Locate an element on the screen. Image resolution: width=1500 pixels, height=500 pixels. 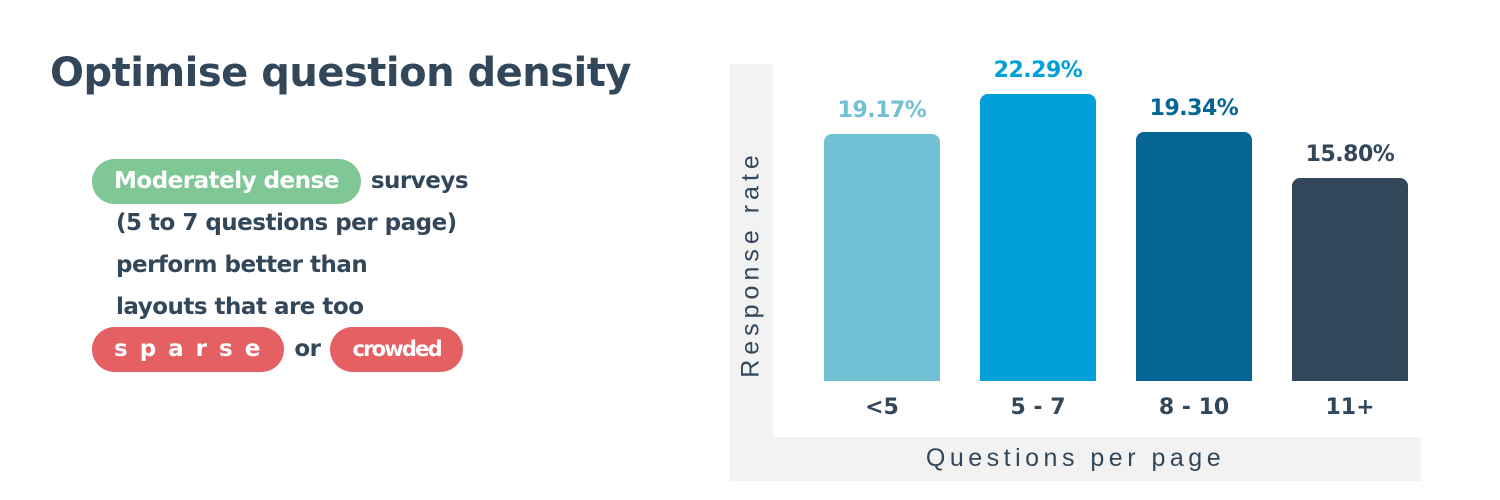
description-line-2: (5 to 7 questions per page) is located at coordinates (286, 223).